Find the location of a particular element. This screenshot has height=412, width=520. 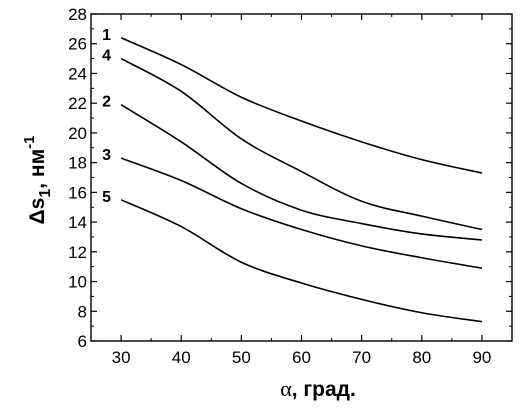

x-axis-title: α, град. is located at coordinates (318, 388).